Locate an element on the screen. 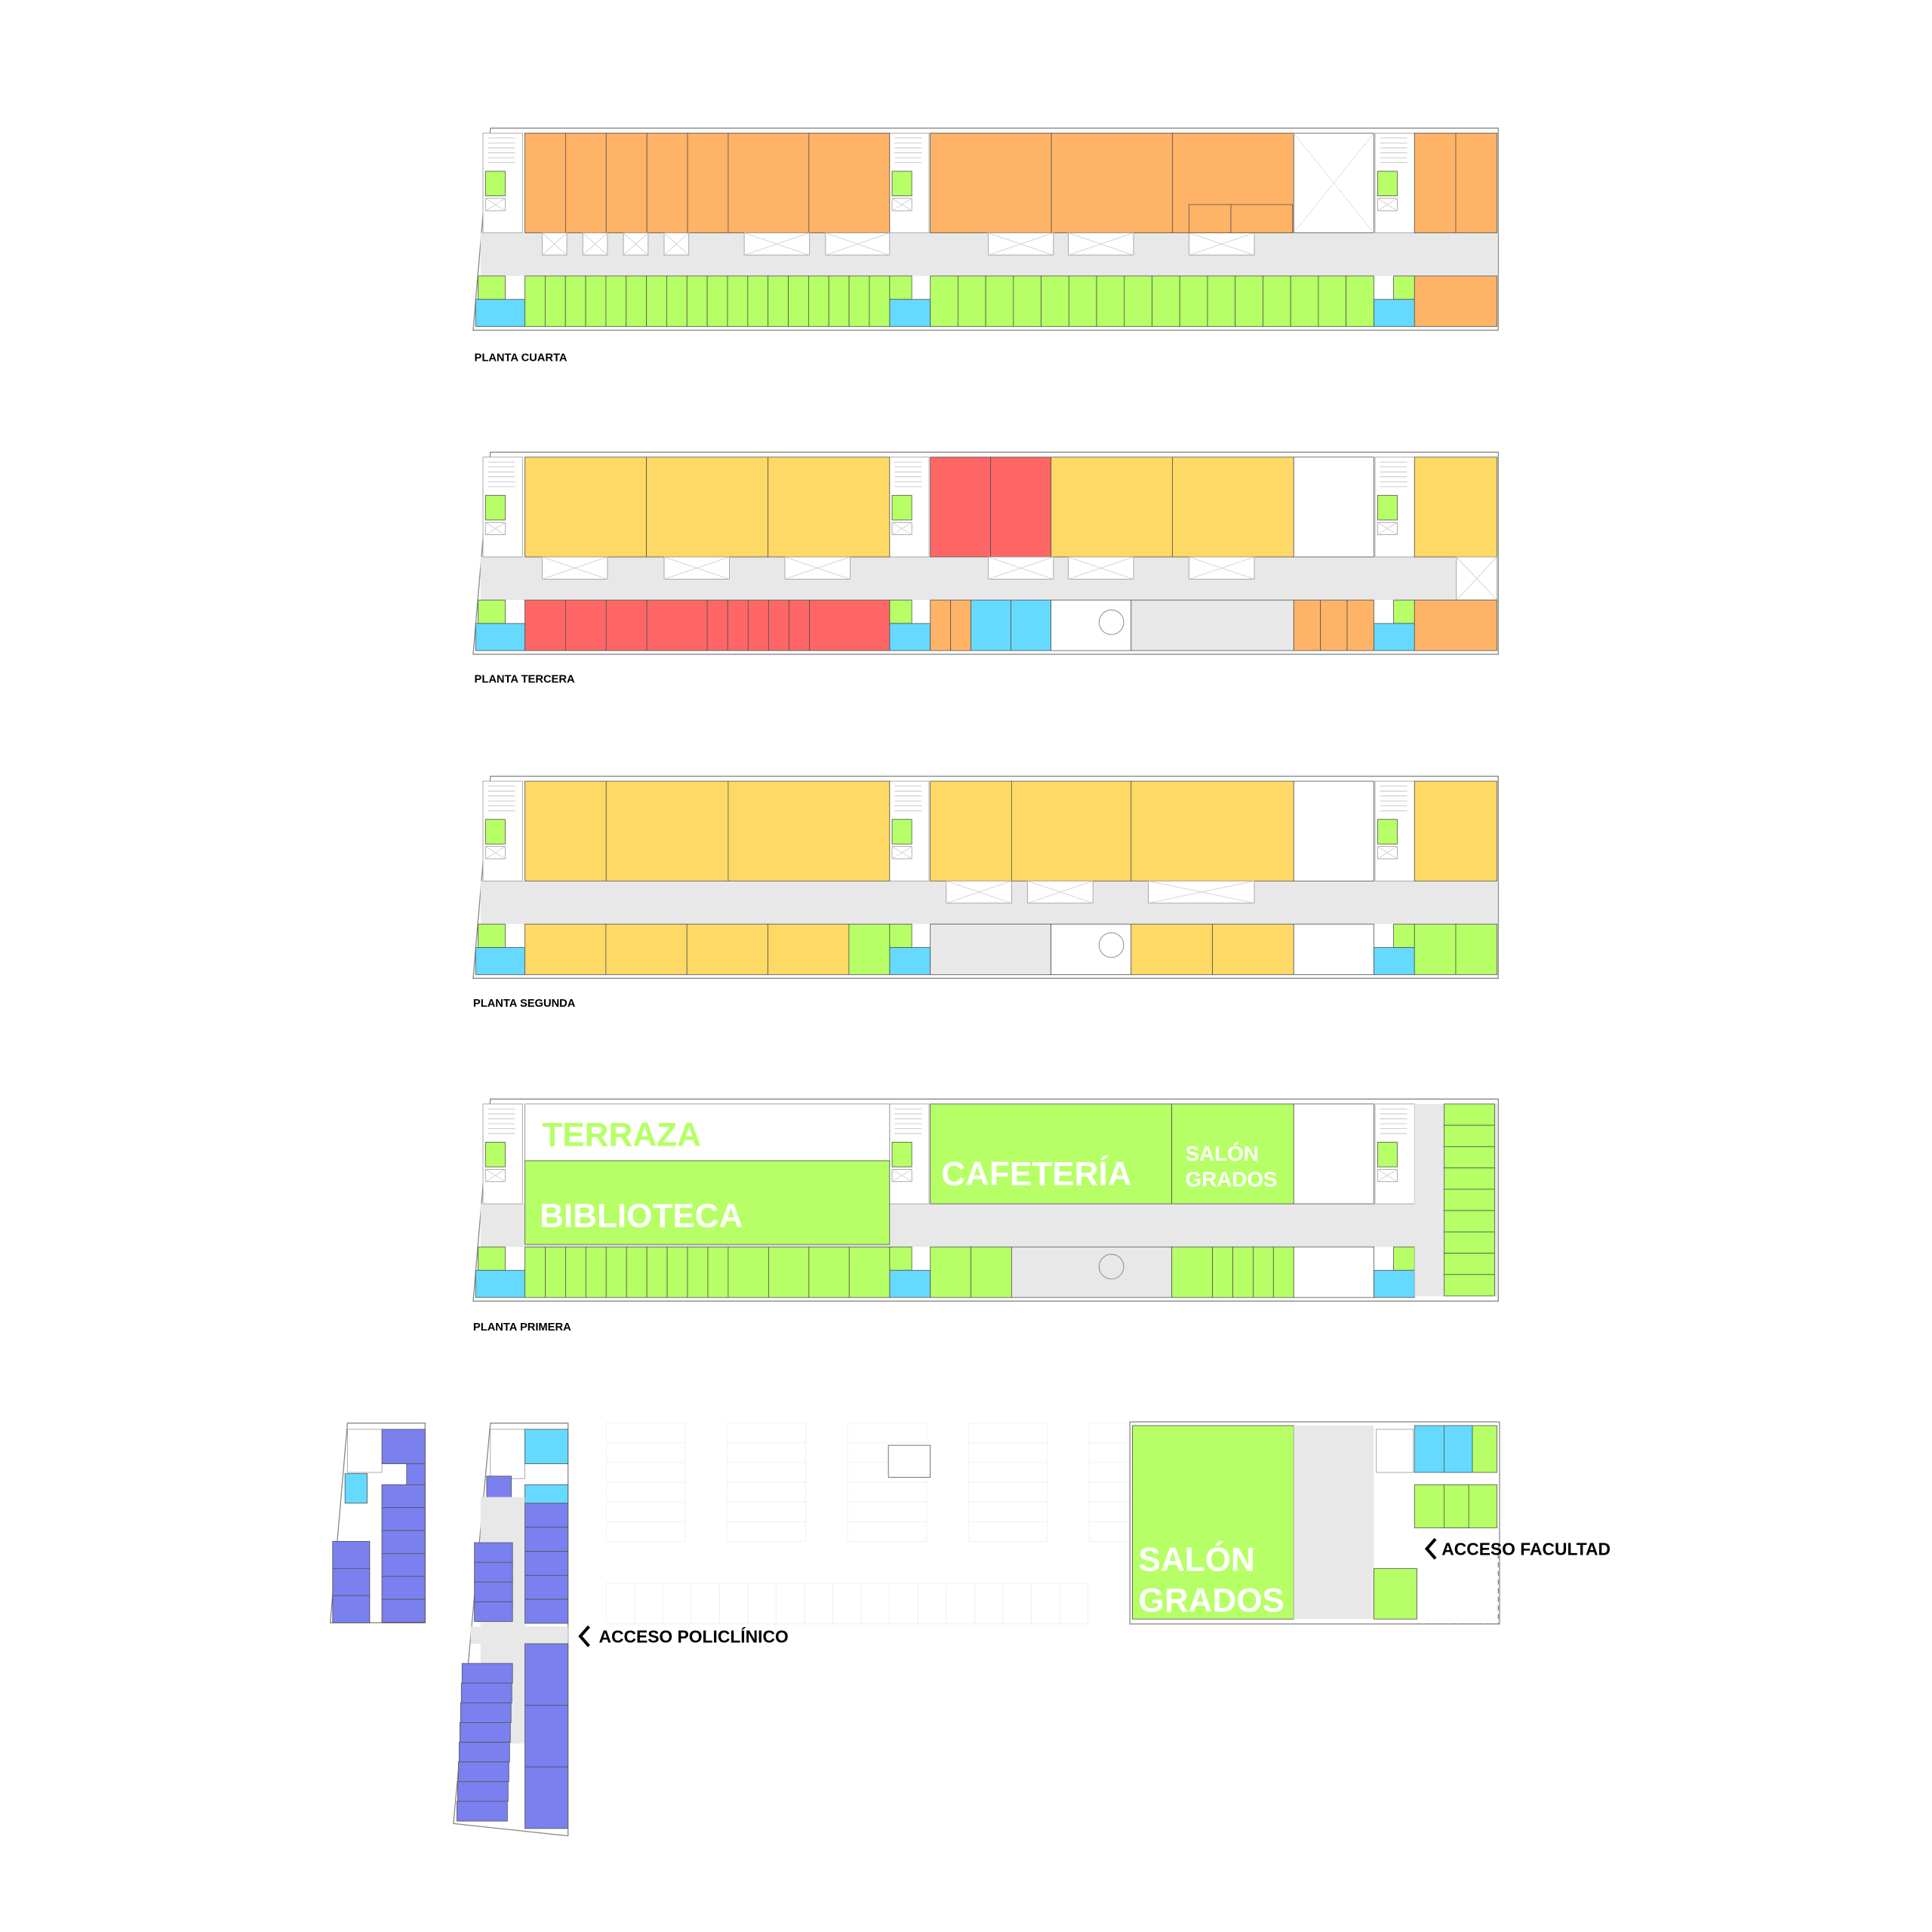  room-label-salon-baja-2: GRADOS is located at coordinates (1211, 1601).